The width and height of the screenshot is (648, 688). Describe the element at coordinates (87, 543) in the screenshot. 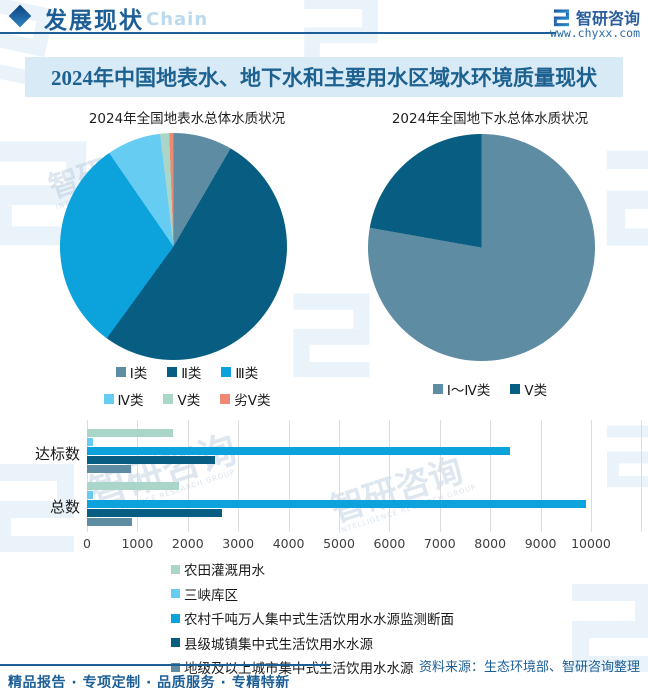

I see `x-tick-label: 0` at that location.